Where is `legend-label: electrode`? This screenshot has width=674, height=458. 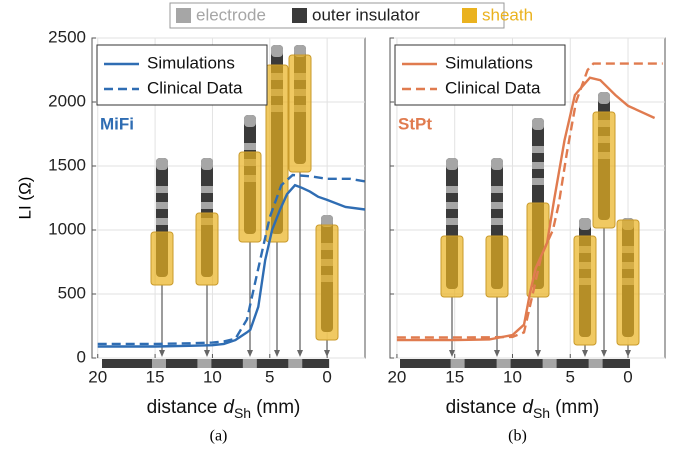 legend-label: electrode is located at coordinates (231, 14).